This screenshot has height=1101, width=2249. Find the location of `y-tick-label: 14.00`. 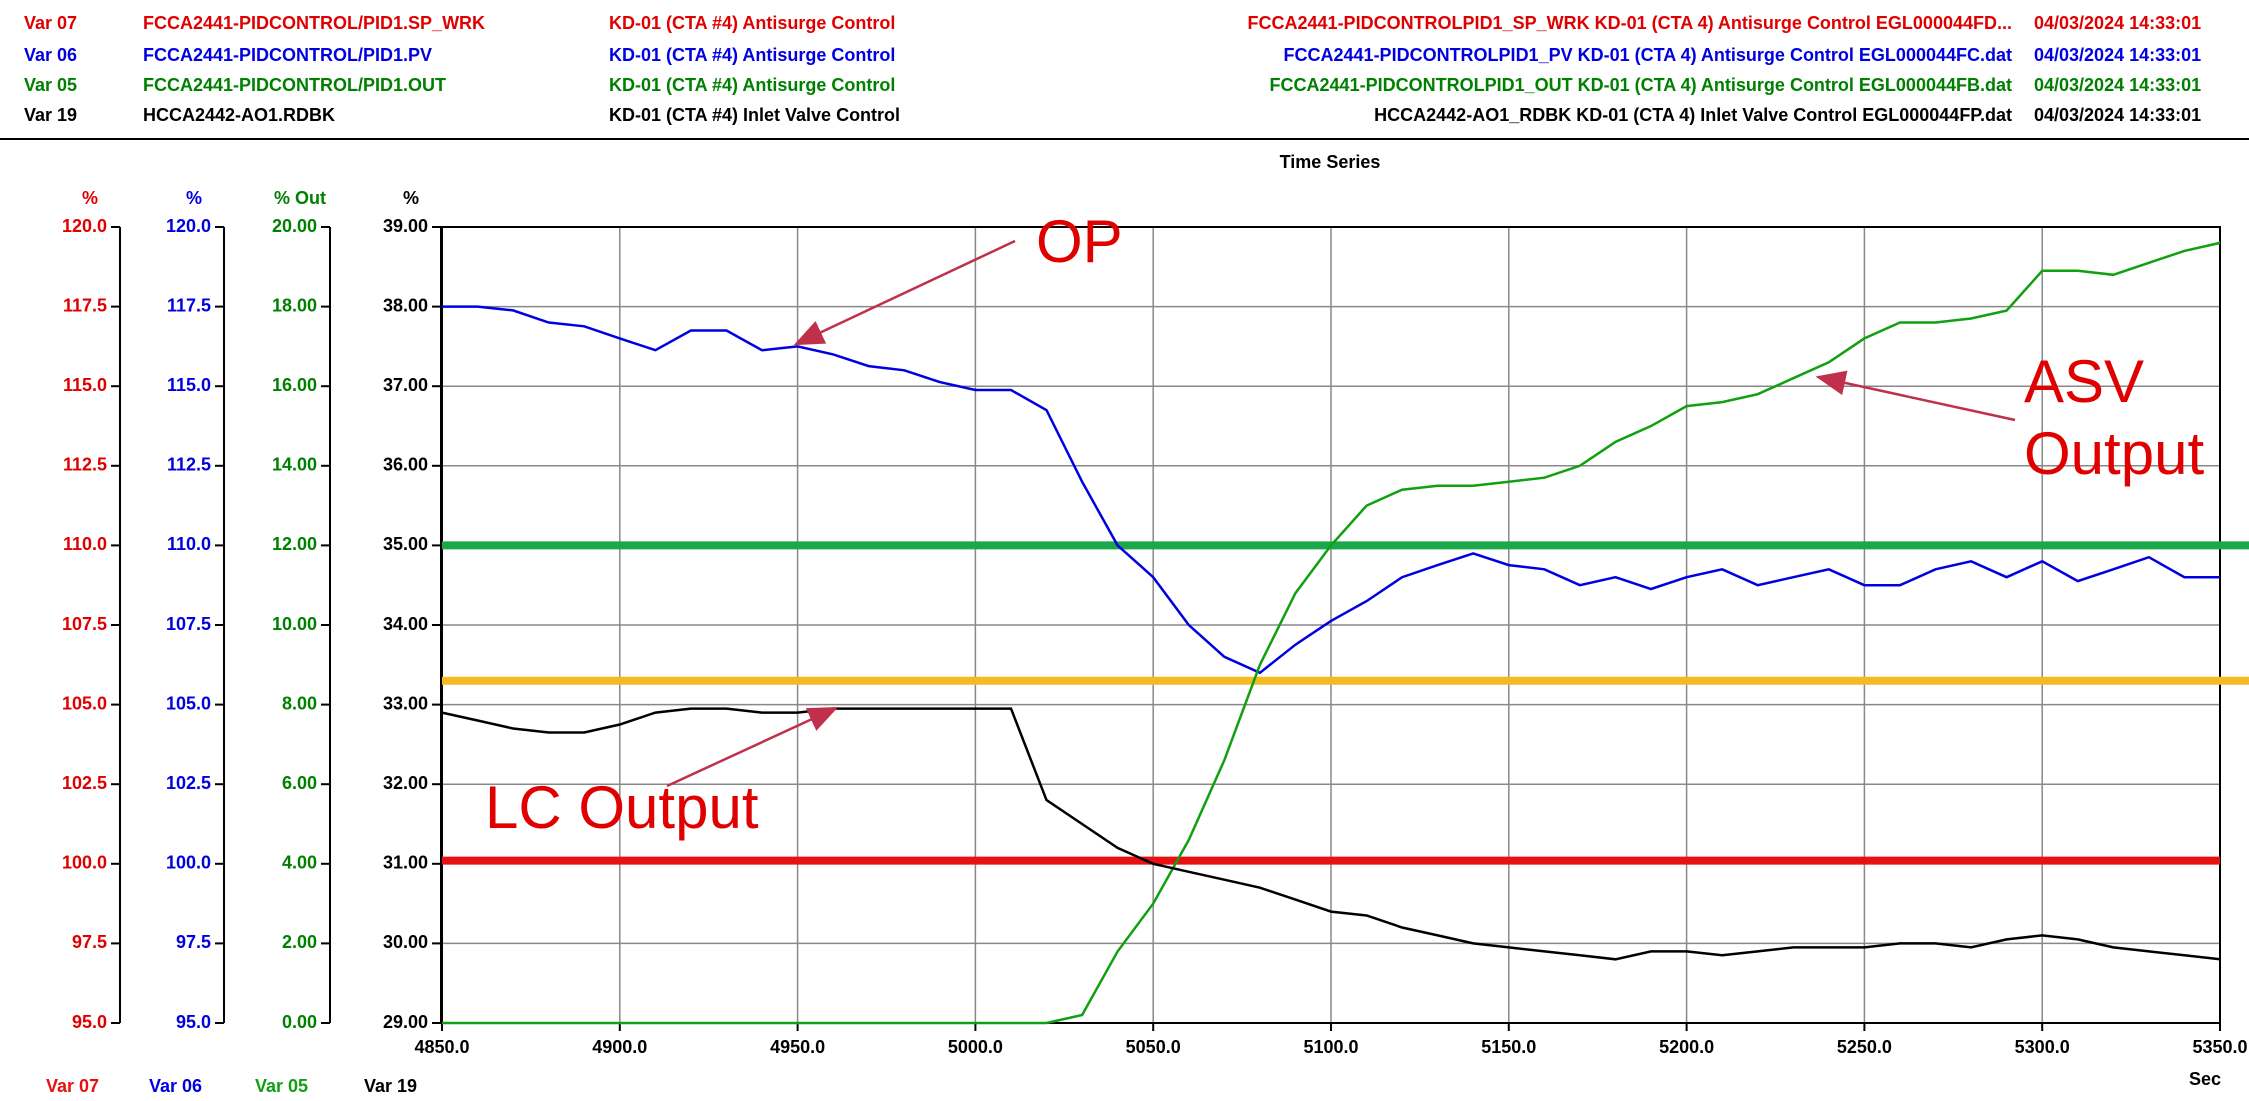

y-tick-label: 14.00 is located at coordinates (294, 465).